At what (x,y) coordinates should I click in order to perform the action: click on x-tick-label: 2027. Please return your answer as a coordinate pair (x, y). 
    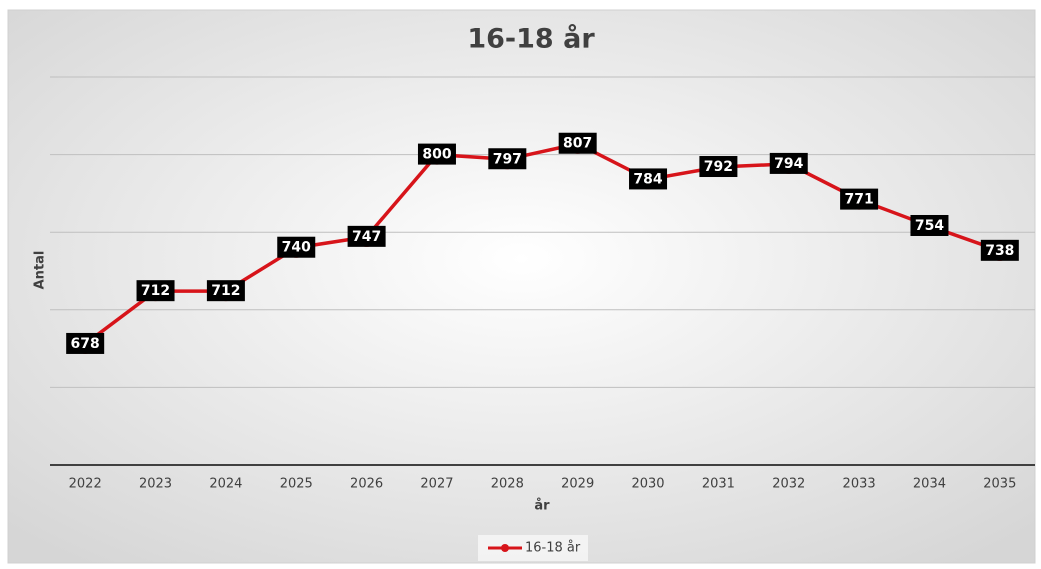
    Looking at the image, I should click on (436, 484).